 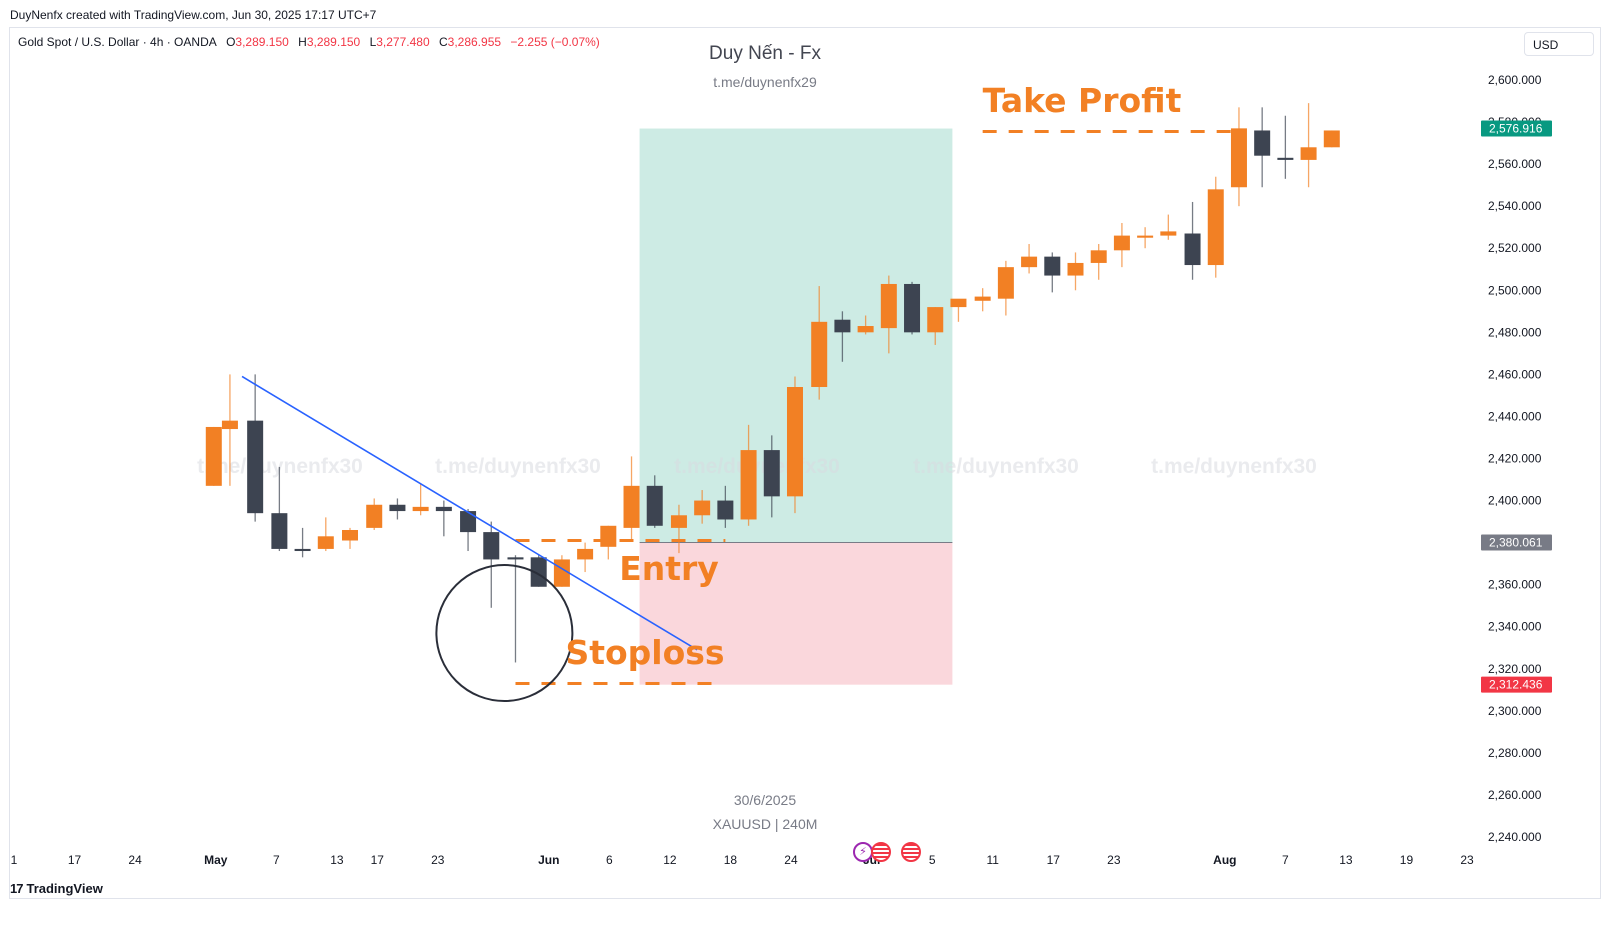 What do you see at coordinates (504, 633) in the screenshot?
I see `highlight-circle` at bounding box center [504, 633].